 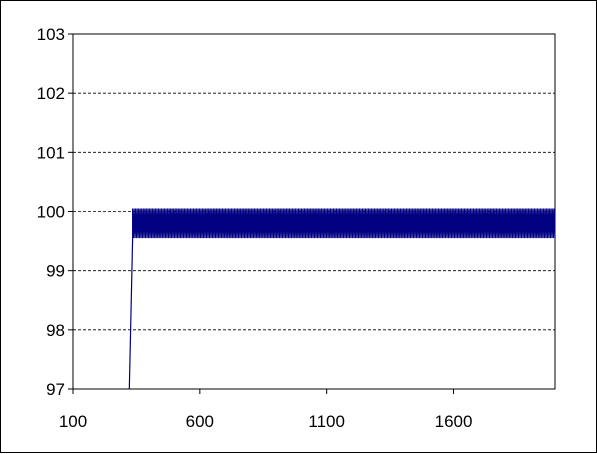 What do you see at coordinates (51, 152) in the screenshot?
I see `y-tick-label: 101` at bounding box center [51, 152].